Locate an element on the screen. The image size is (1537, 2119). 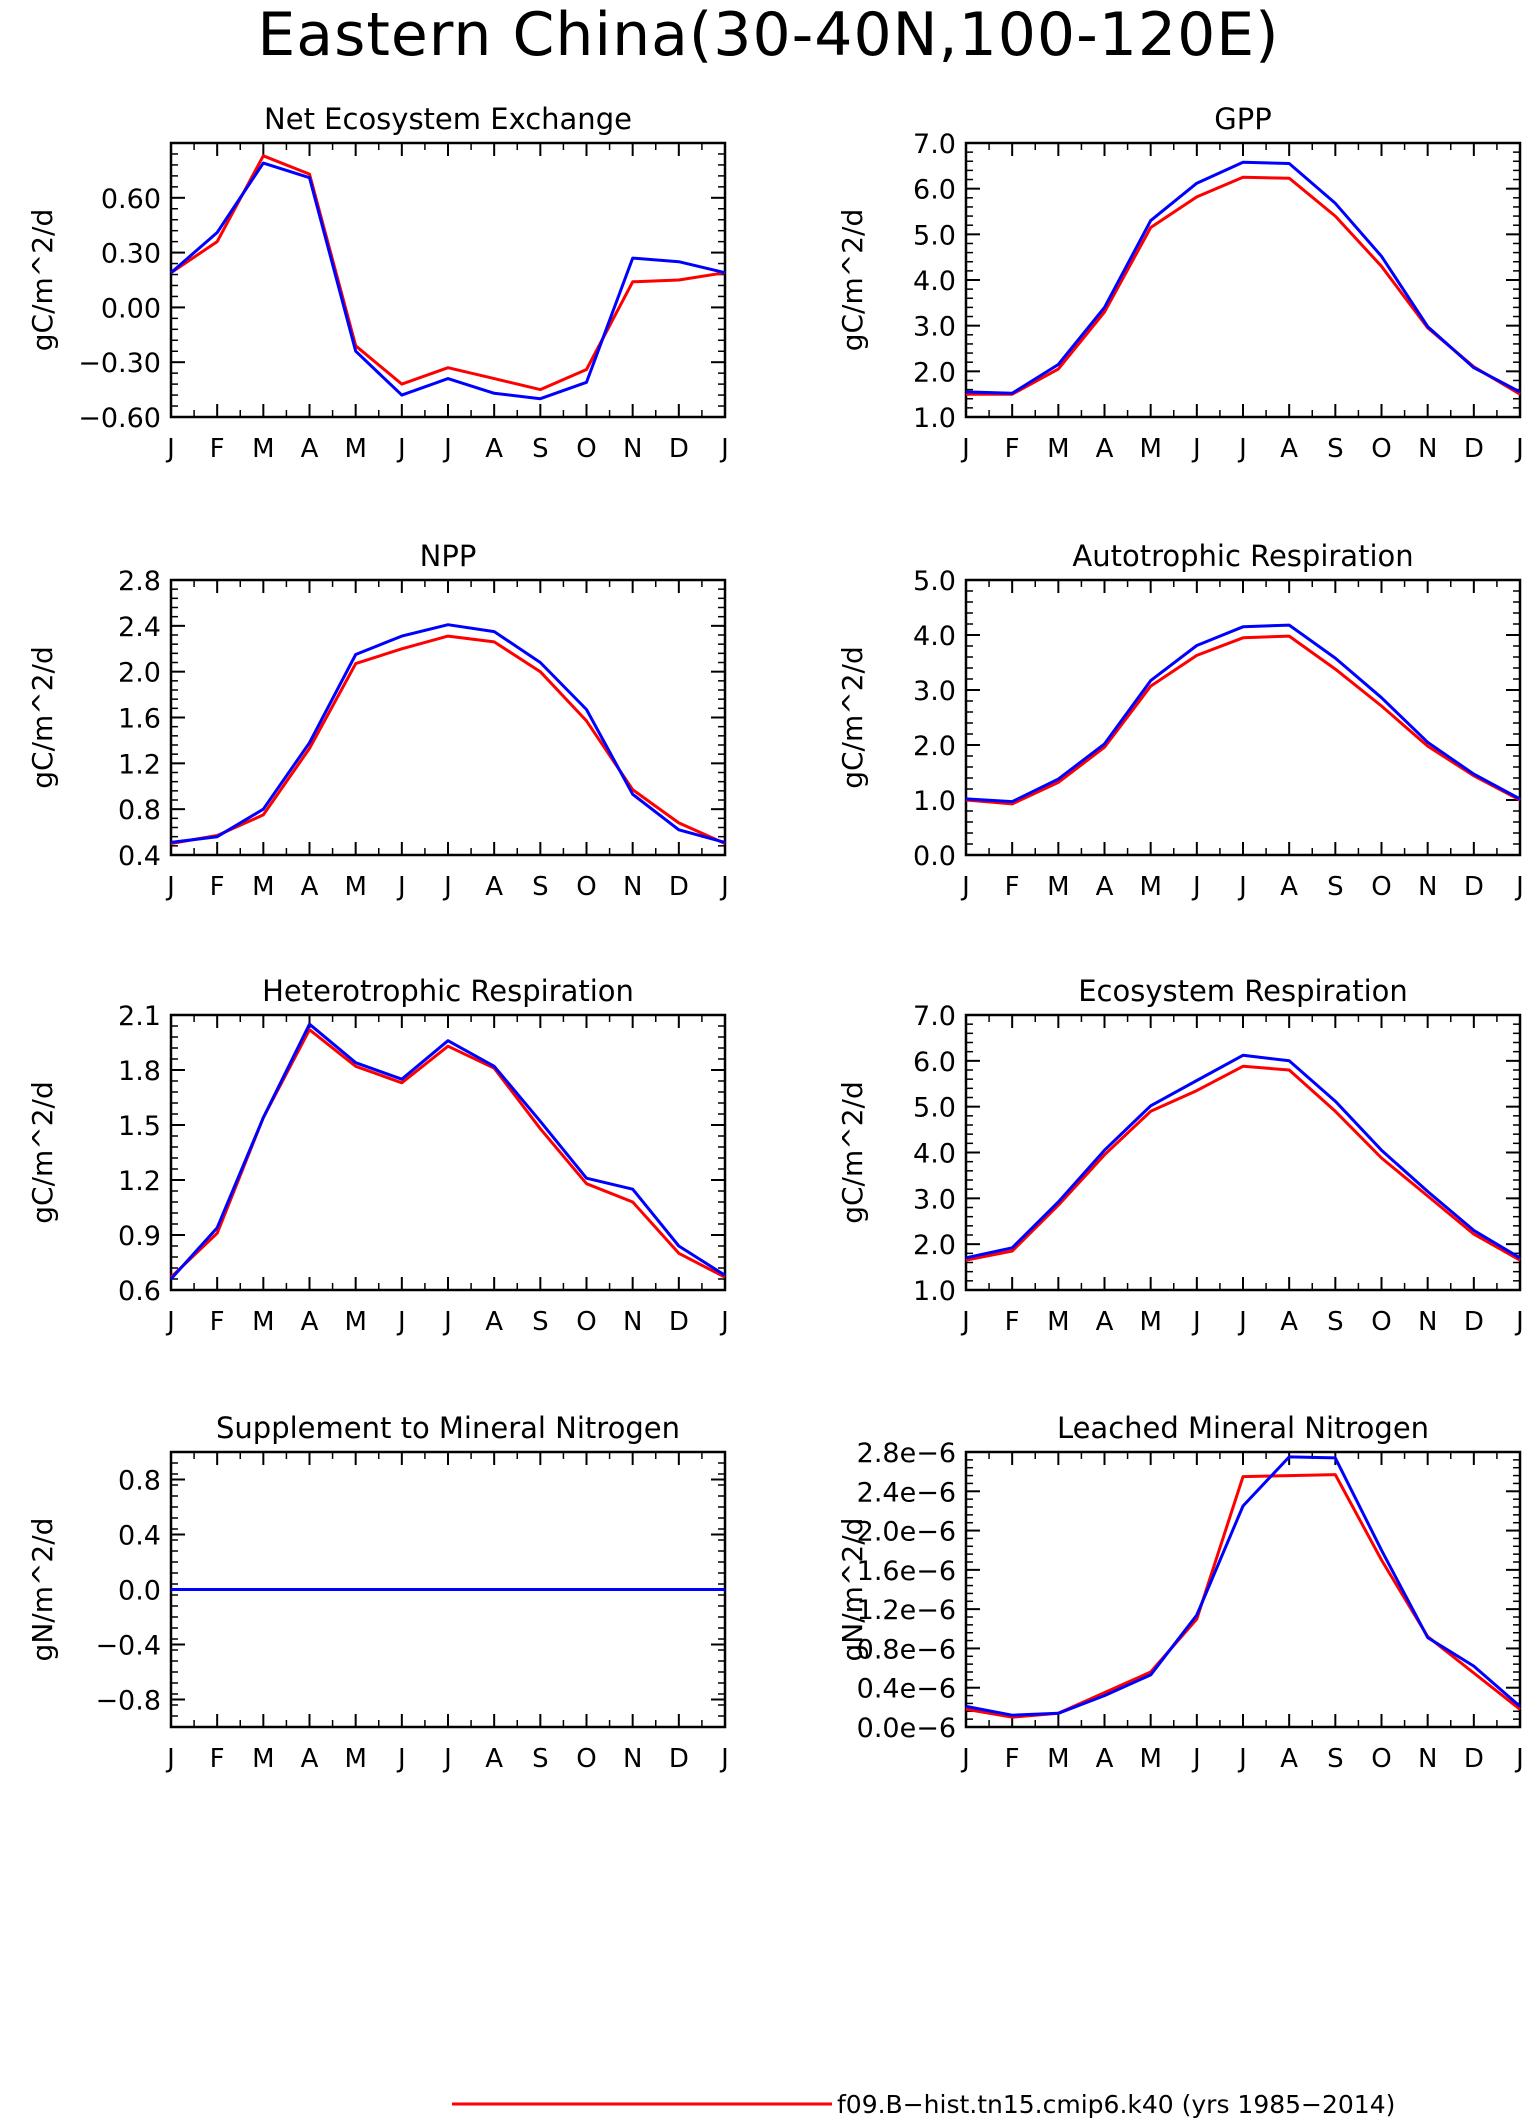
chart-title: GPP is located at coordinates (1242, 119).